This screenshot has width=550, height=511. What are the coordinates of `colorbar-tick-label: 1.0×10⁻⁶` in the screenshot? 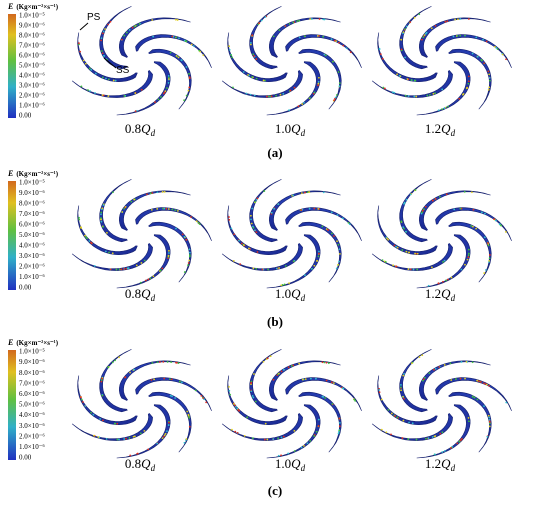 It's located at (32, 447).